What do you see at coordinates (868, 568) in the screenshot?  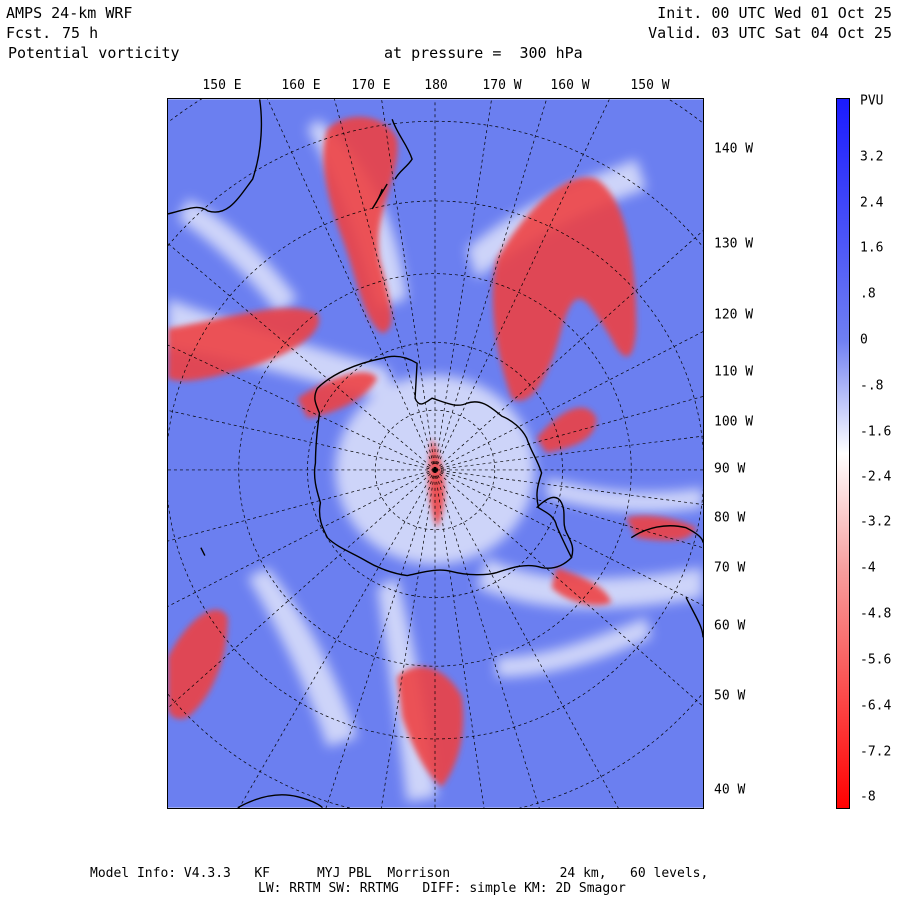 I see `colorbar-tick: -4` at bounding box center [868, 568].